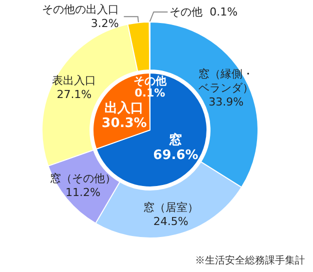  I want to click on data-label: 24.5%, so click(170, 221).